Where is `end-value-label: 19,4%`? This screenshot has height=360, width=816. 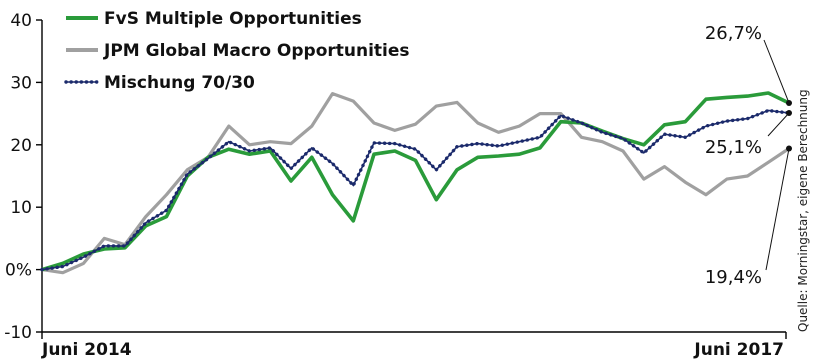 end-value-label: 19,4% is located at coordinates (733, 277).